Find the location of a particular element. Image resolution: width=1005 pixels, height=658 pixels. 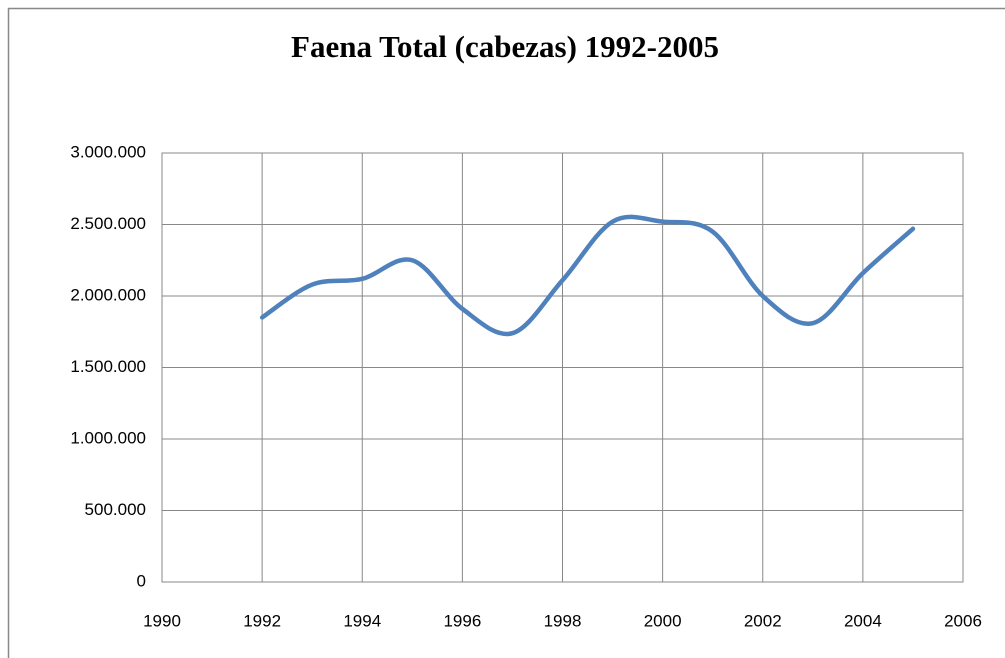

chart-title: Faena Total (cabezas) 1992-2005 is located at coordinates (505, 46).